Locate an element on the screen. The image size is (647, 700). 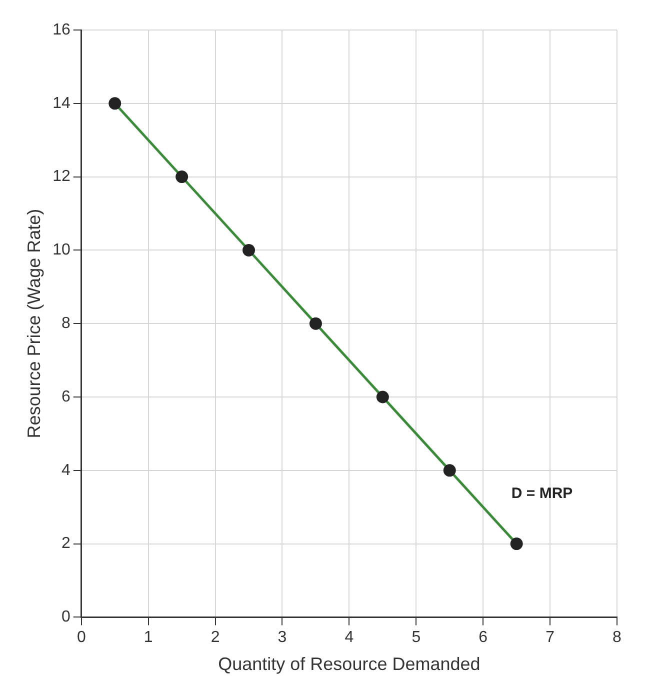
y-tick-label: 8 is located at coordinates (65, 323).